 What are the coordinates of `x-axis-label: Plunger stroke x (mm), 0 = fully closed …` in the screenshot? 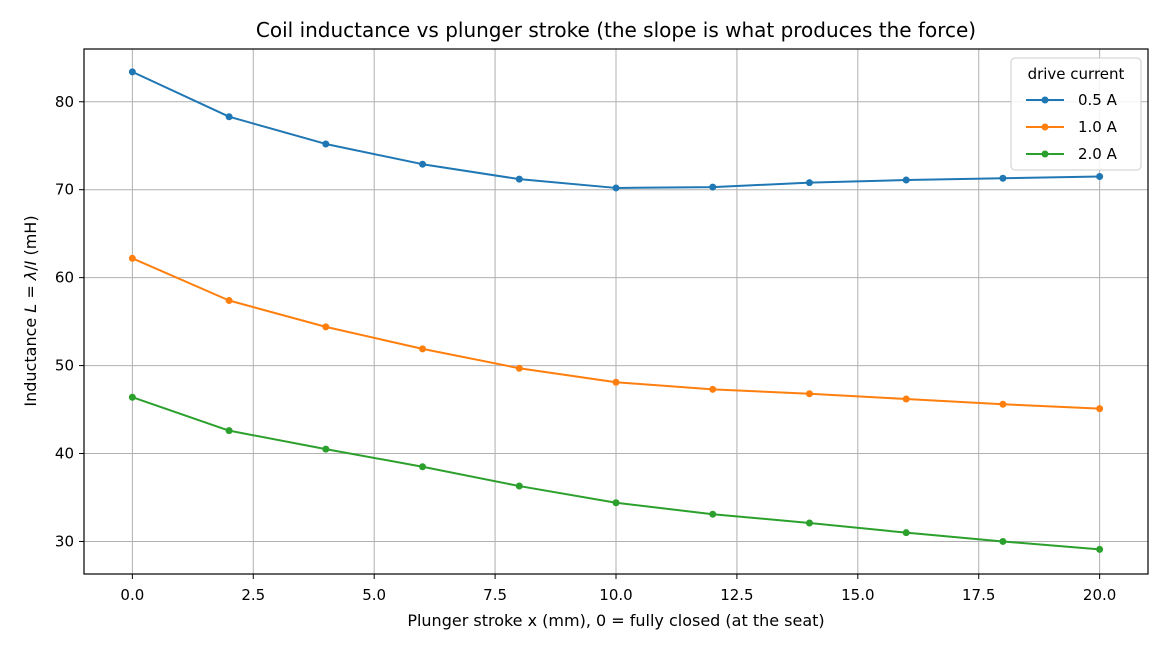 It's located at (615, 620).